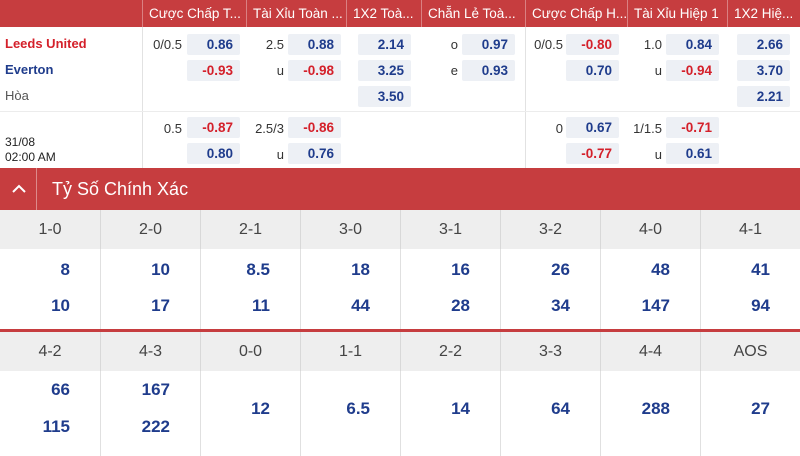 Image resolution: width=800 pixels, height=456 pixels. Describe the element at coordinates (677, 13) in the screenshot. I see `col-overunder-h1: Tài Xỉu Hiệp 1` at that location.